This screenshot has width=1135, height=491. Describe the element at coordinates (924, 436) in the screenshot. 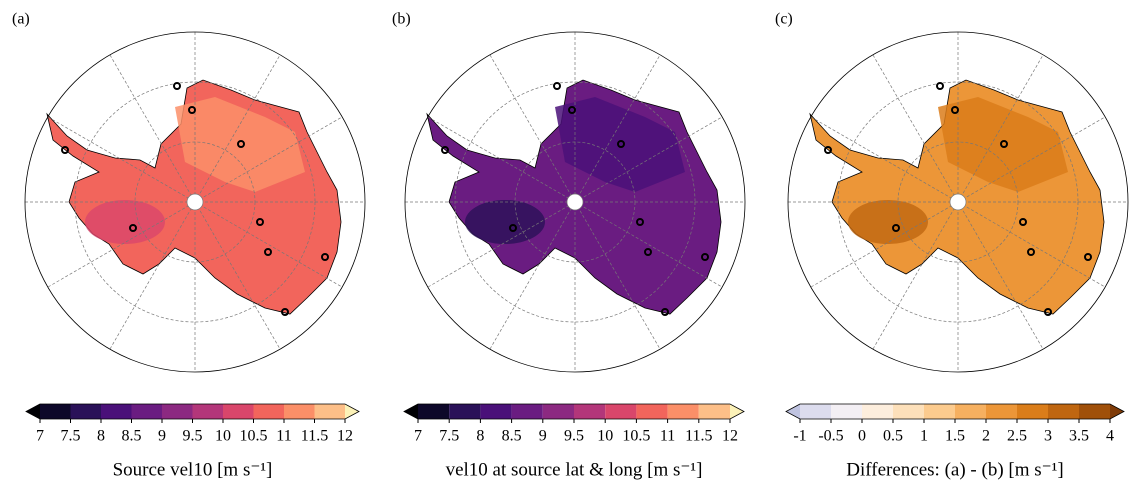

I see `colorbar-tick-label: 1` at that location.